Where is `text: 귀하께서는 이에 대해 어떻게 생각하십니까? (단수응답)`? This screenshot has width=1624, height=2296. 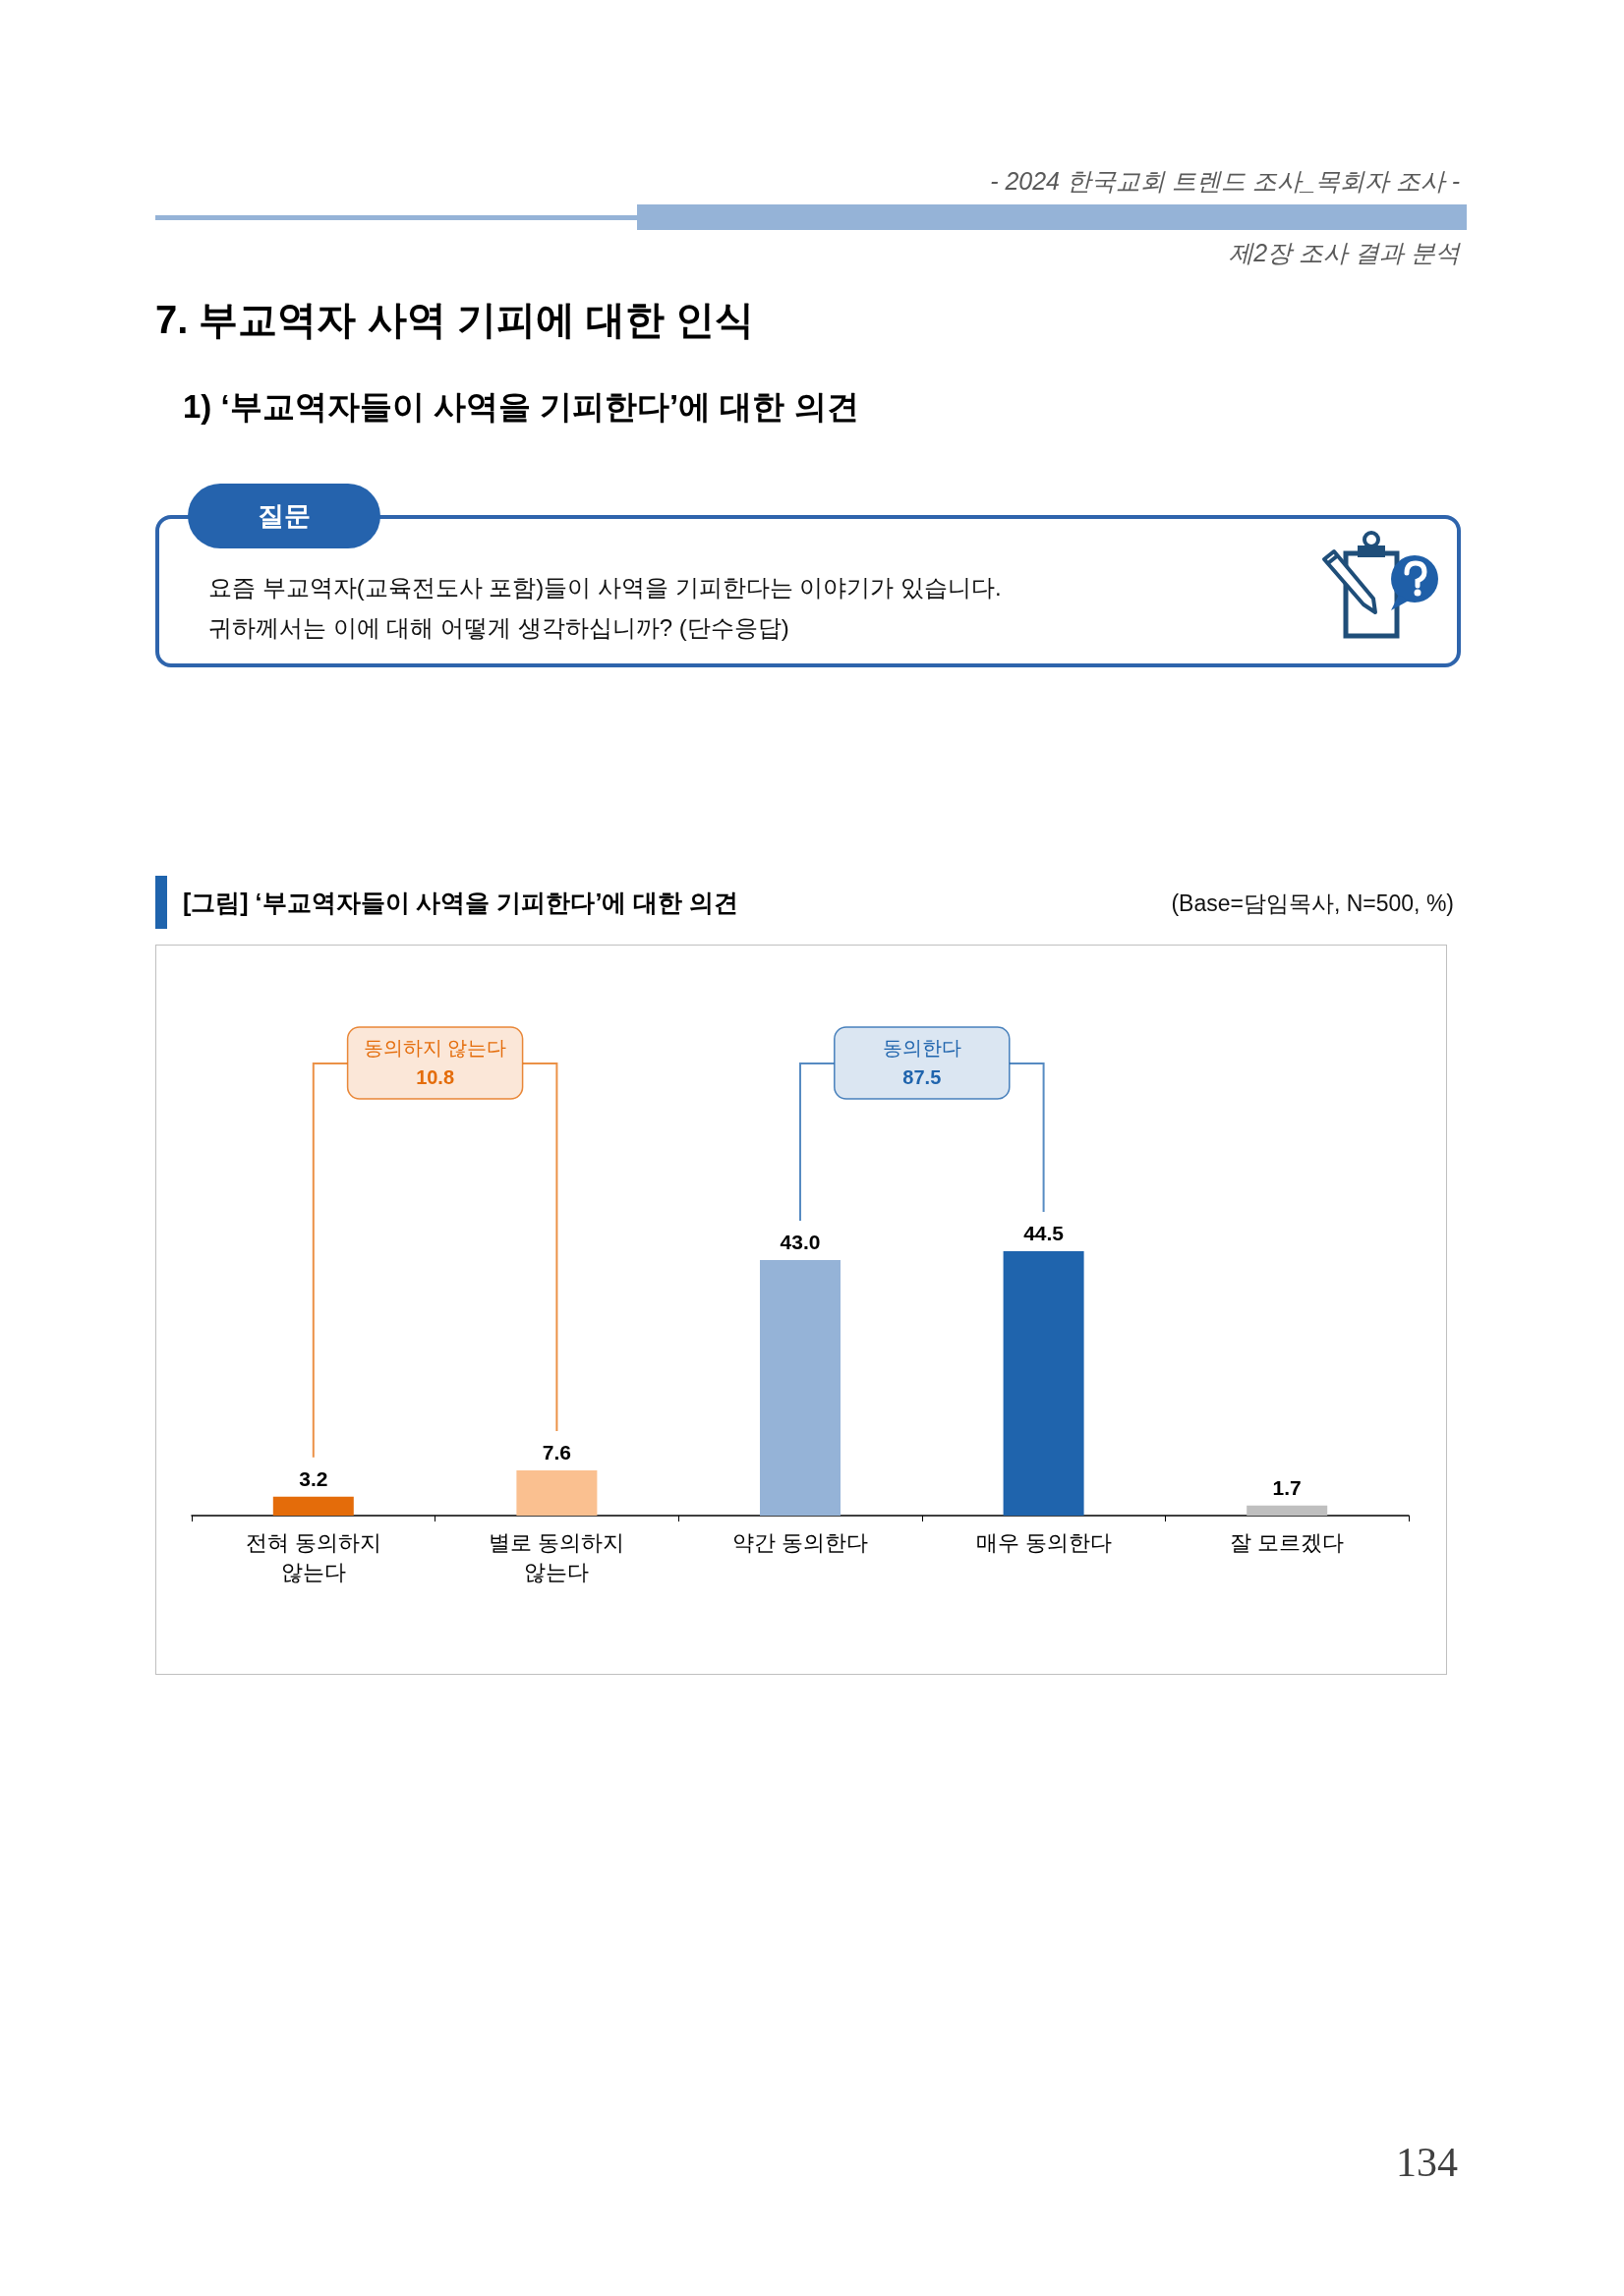 text: 귀하께서는 이에 대해 어떻게 생각하십니까? (단수응답) is located at coordinates (498, 628).